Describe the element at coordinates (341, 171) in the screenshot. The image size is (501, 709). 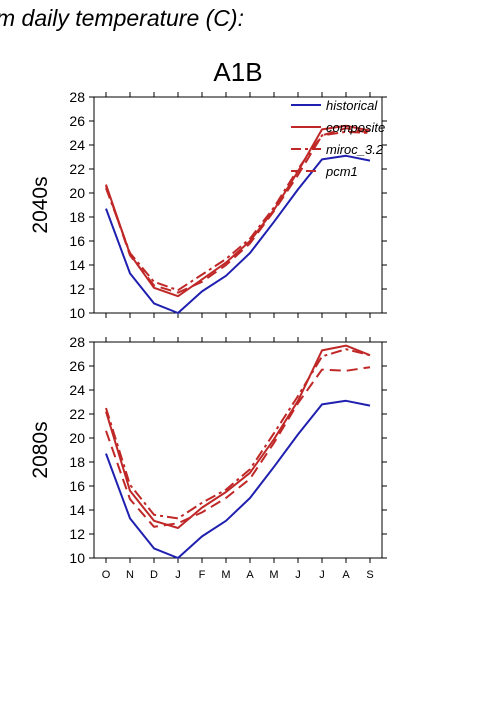
I see `legend-label-pcm1: pcm1` at that location.